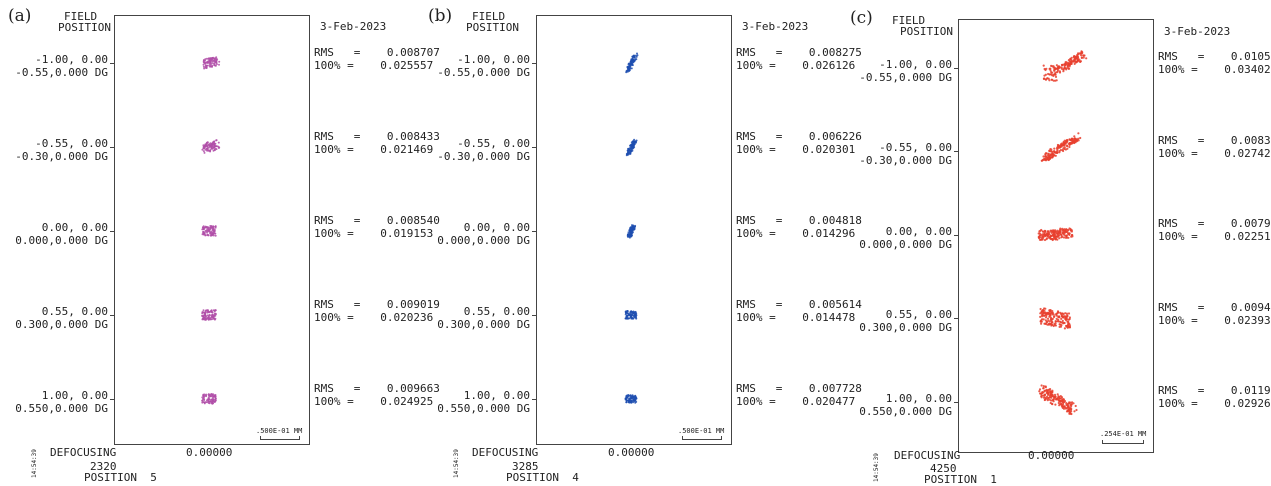  Describe the element at coordinates (799, 311) in the screenshot. I see `stats-4: RMS = 0.005614 100% = 0.014478` at that location.